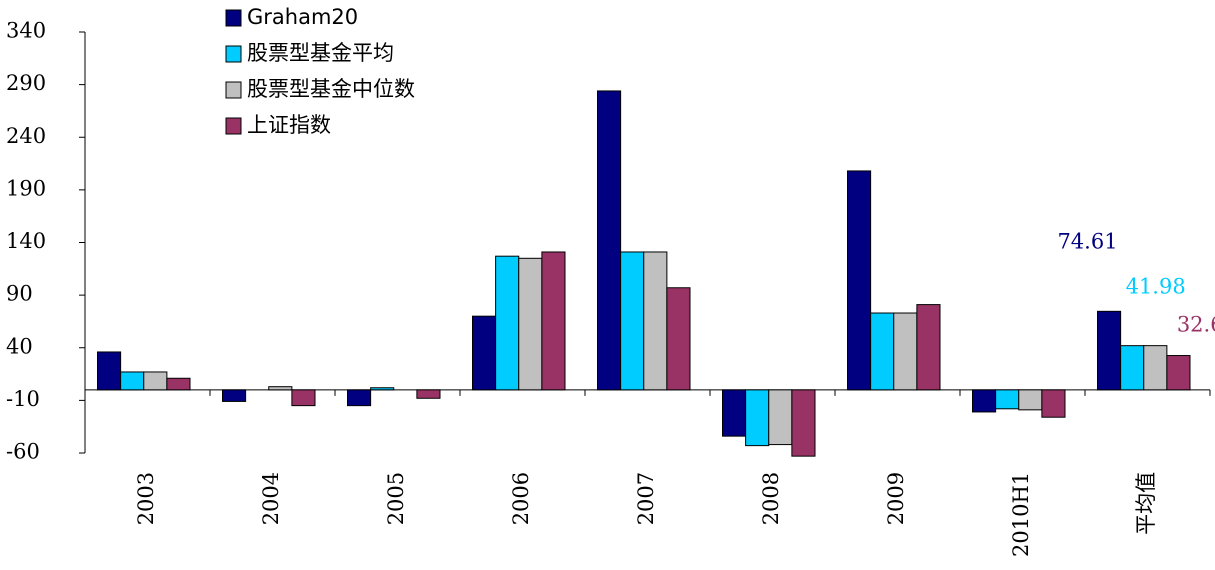 The width and height of the screenshot is (1215, 570). I want to click on y-tick-label: 140, so click(26, 241).